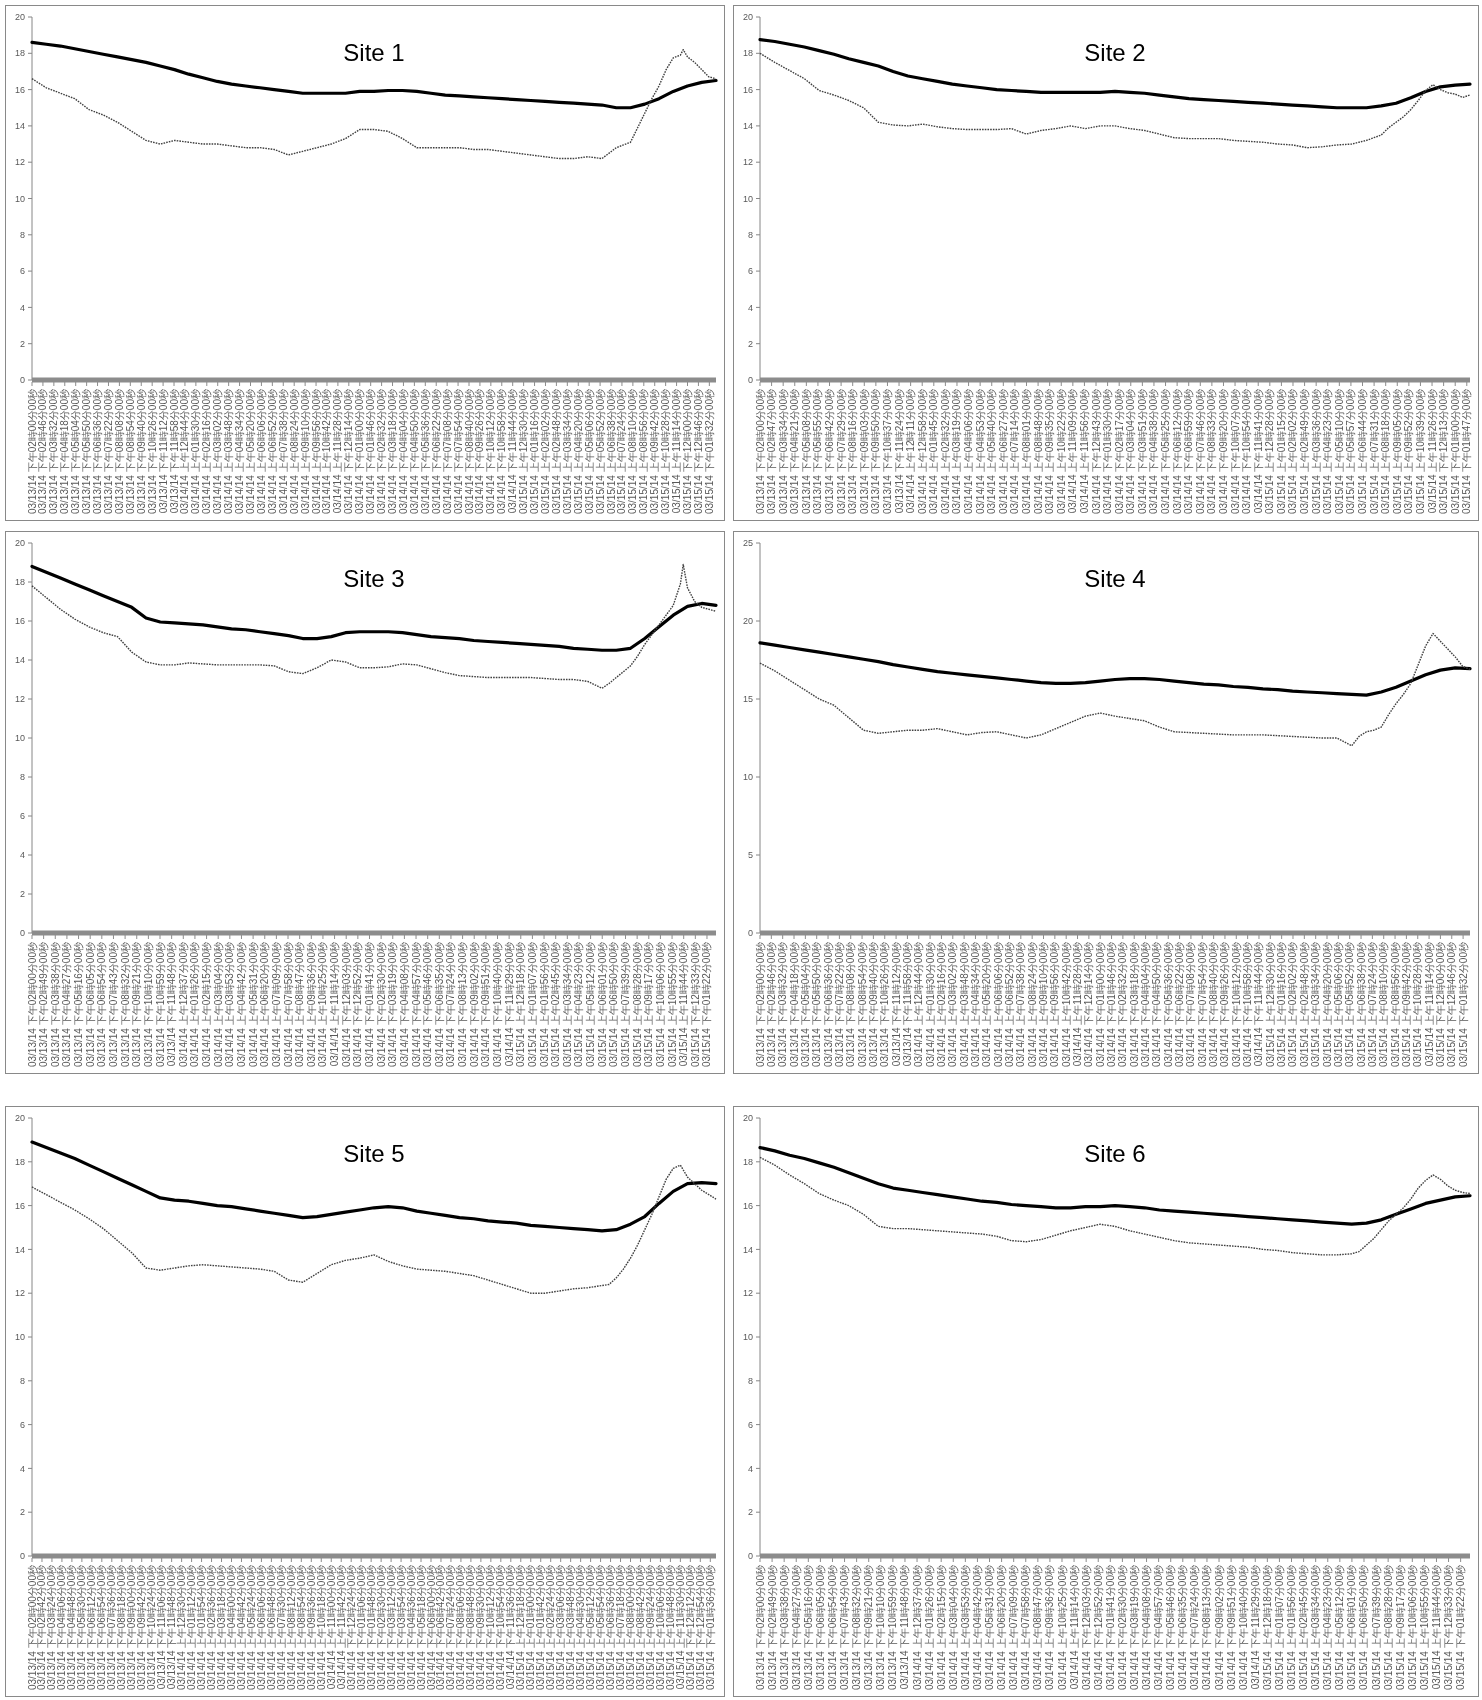 This screenshot has height=1700, width=1482. I want to click on x-tick-label: 03/15/14 上午05時06分00秒, so click(1338, 1005).